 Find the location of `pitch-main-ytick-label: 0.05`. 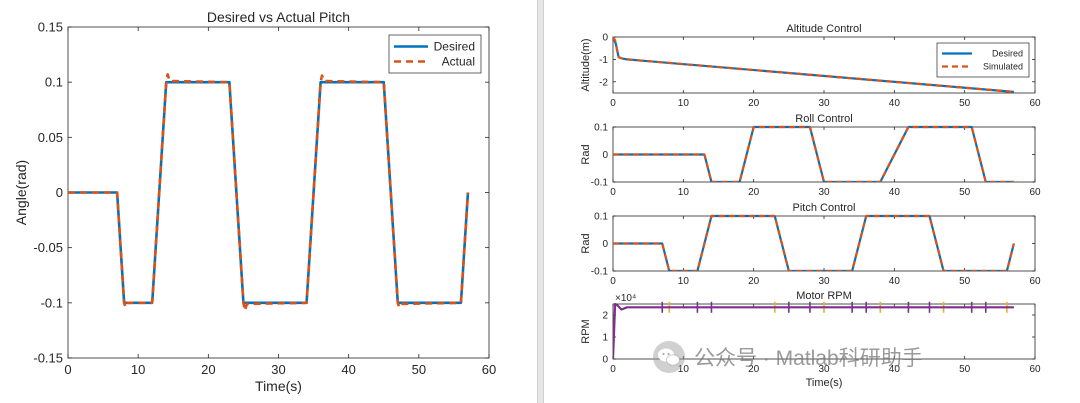

pitch-main-ytick-label: 0.05 is located at coordinates (50, 137).